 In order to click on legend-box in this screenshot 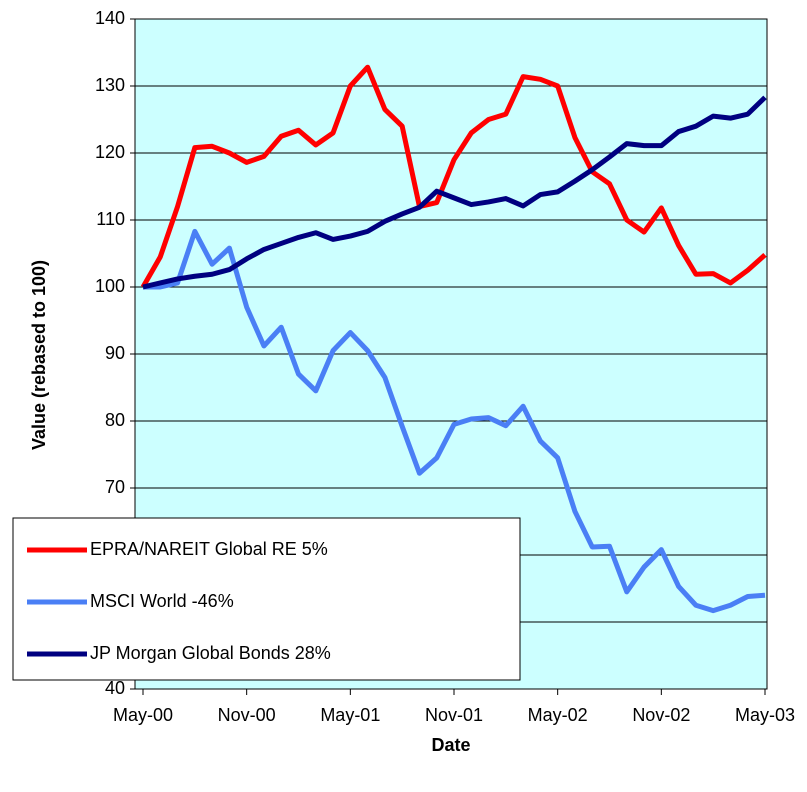, I will do `click(266, 599)`.